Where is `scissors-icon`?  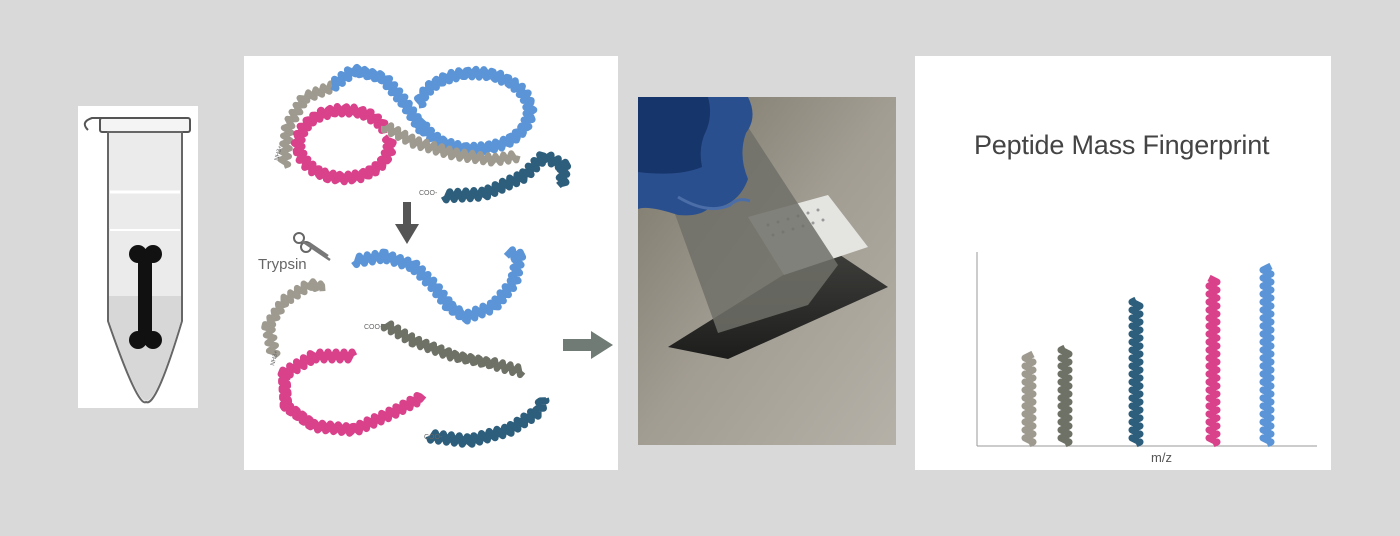
scissors-icon is located at coordinates (312, 247).